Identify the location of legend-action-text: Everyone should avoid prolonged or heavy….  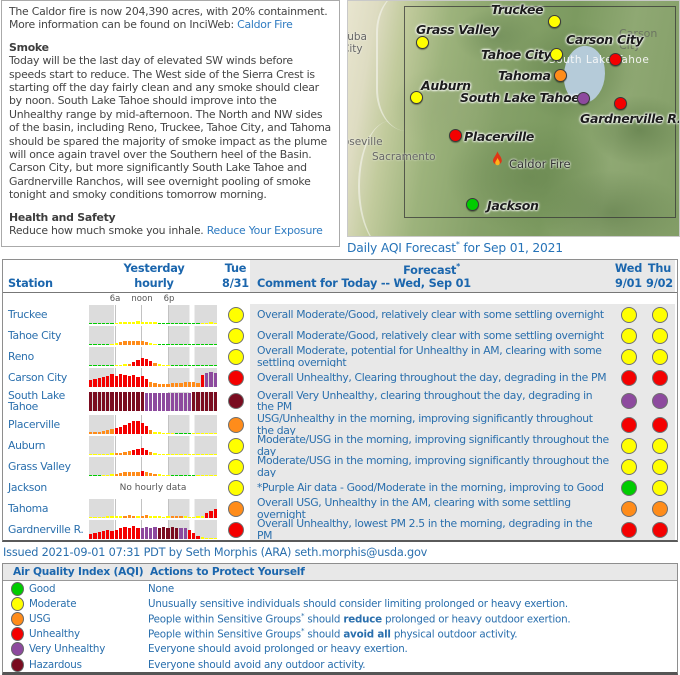
(278, 649).